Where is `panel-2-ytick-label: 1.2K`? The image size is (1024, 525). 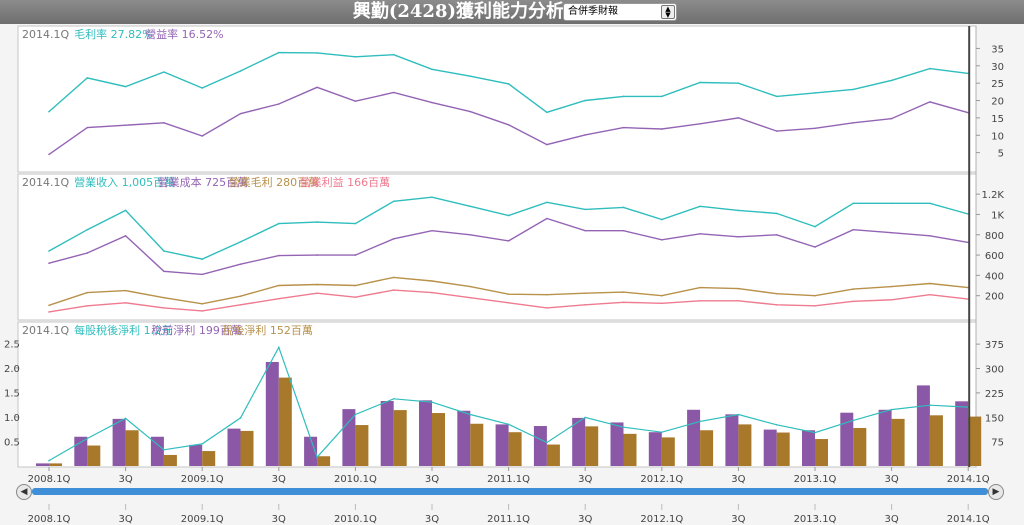
panel-2-ytick-label: 1.2K is located at coordinates (993, 195).